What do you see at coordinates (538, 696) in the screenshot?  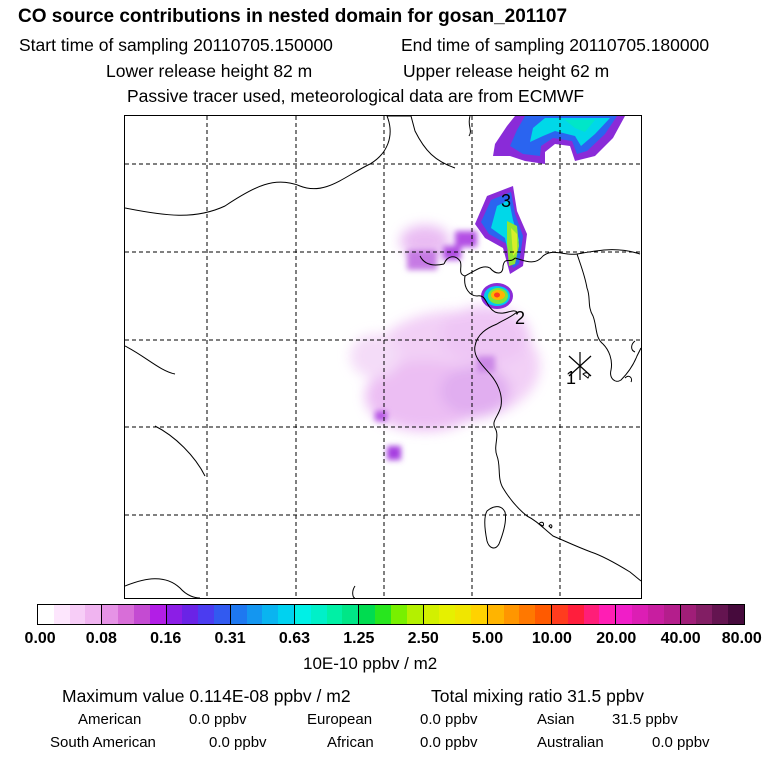 I see `total-mixing-ratio: Total mixing ratio 31.5 ppbv` at bounding box center [538, 696].